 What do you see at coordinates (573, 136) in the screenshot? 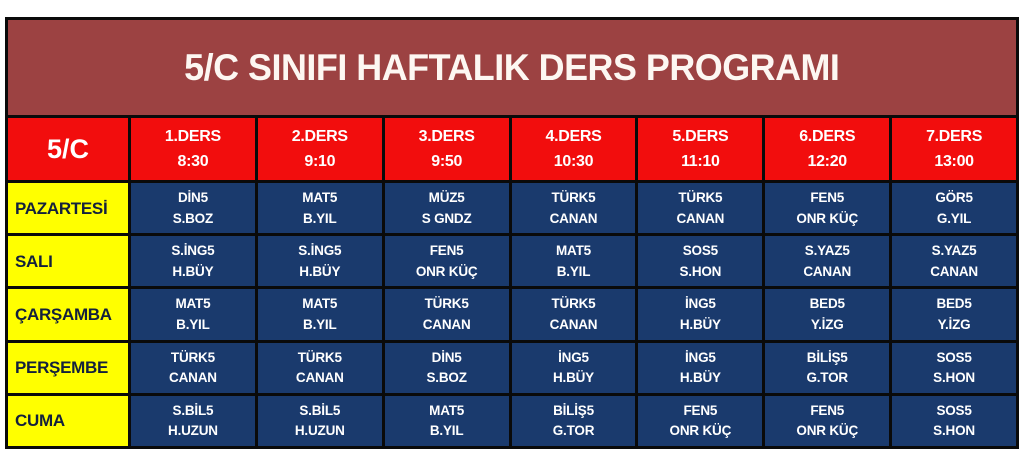
I see `period-name: 4.DERS` at bounding box center [573, 136].